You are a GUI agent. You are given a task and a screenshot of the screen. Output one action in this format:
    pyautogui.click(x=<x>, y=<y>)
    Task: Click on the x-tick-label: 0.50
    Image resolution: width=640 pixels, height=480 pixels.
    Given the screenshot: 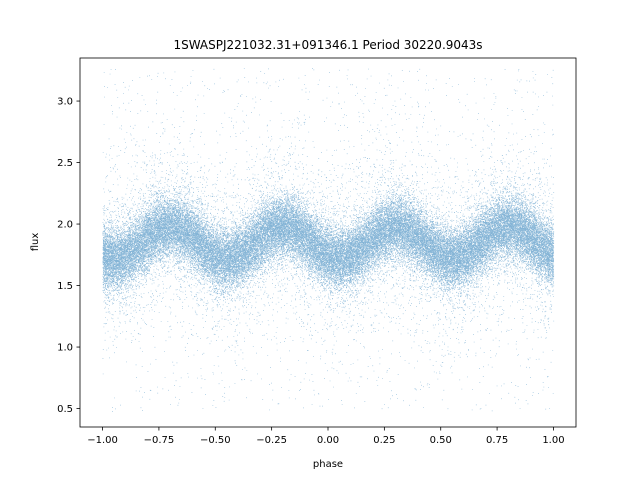 What is the action you would take?
    pyautogui.click(x=441, y=440)
    